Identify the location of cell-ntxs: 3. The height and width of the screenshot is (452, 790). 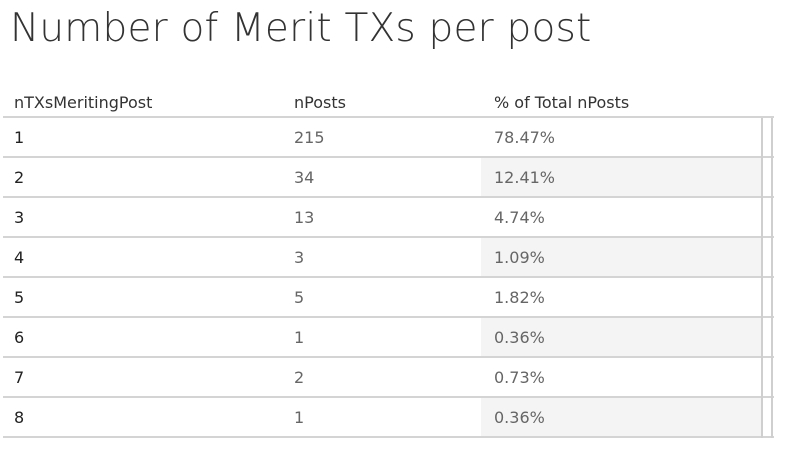
(19, 217).